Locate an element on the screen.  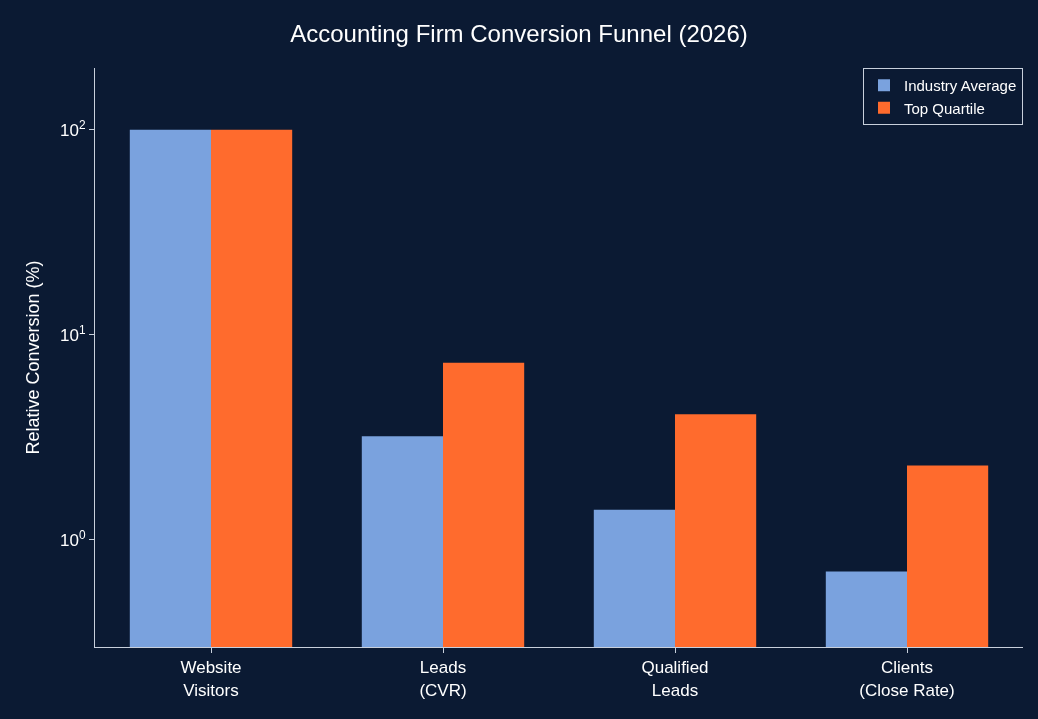
y-tick-label: 10$^{1}$ is located at coordinates (73, 333).